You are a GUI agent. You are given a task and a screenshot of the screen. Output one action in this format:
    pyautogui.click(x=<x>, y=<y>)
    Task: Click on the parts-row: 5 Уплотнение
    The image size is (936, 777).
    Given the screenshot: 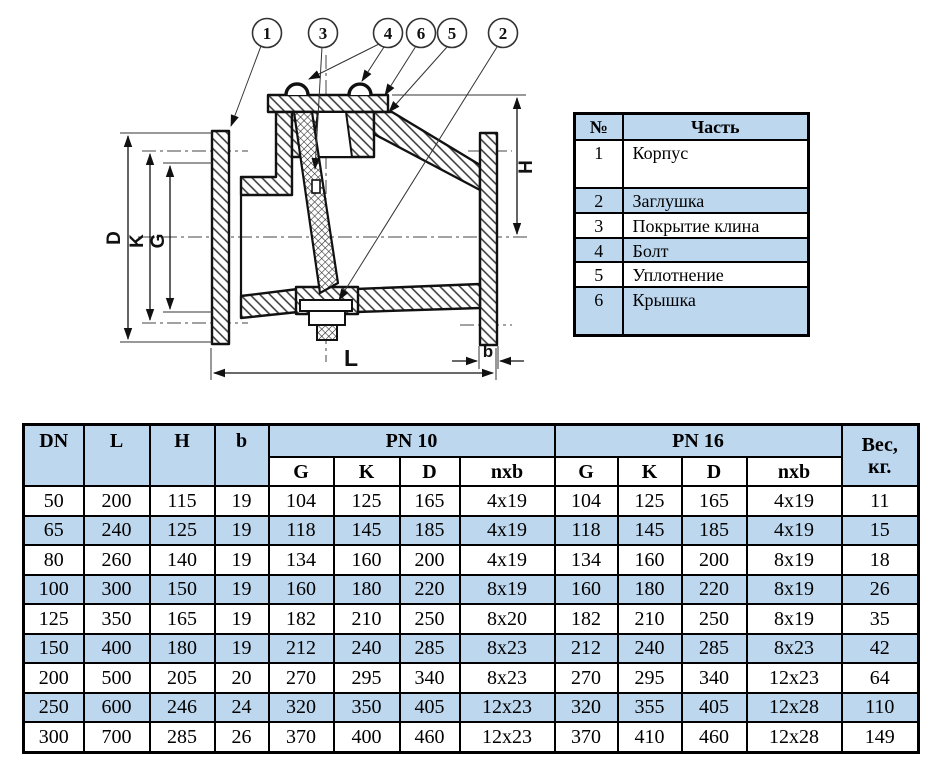 What is the action you would take?
    pyautogui.click(x=691, y=275)
    